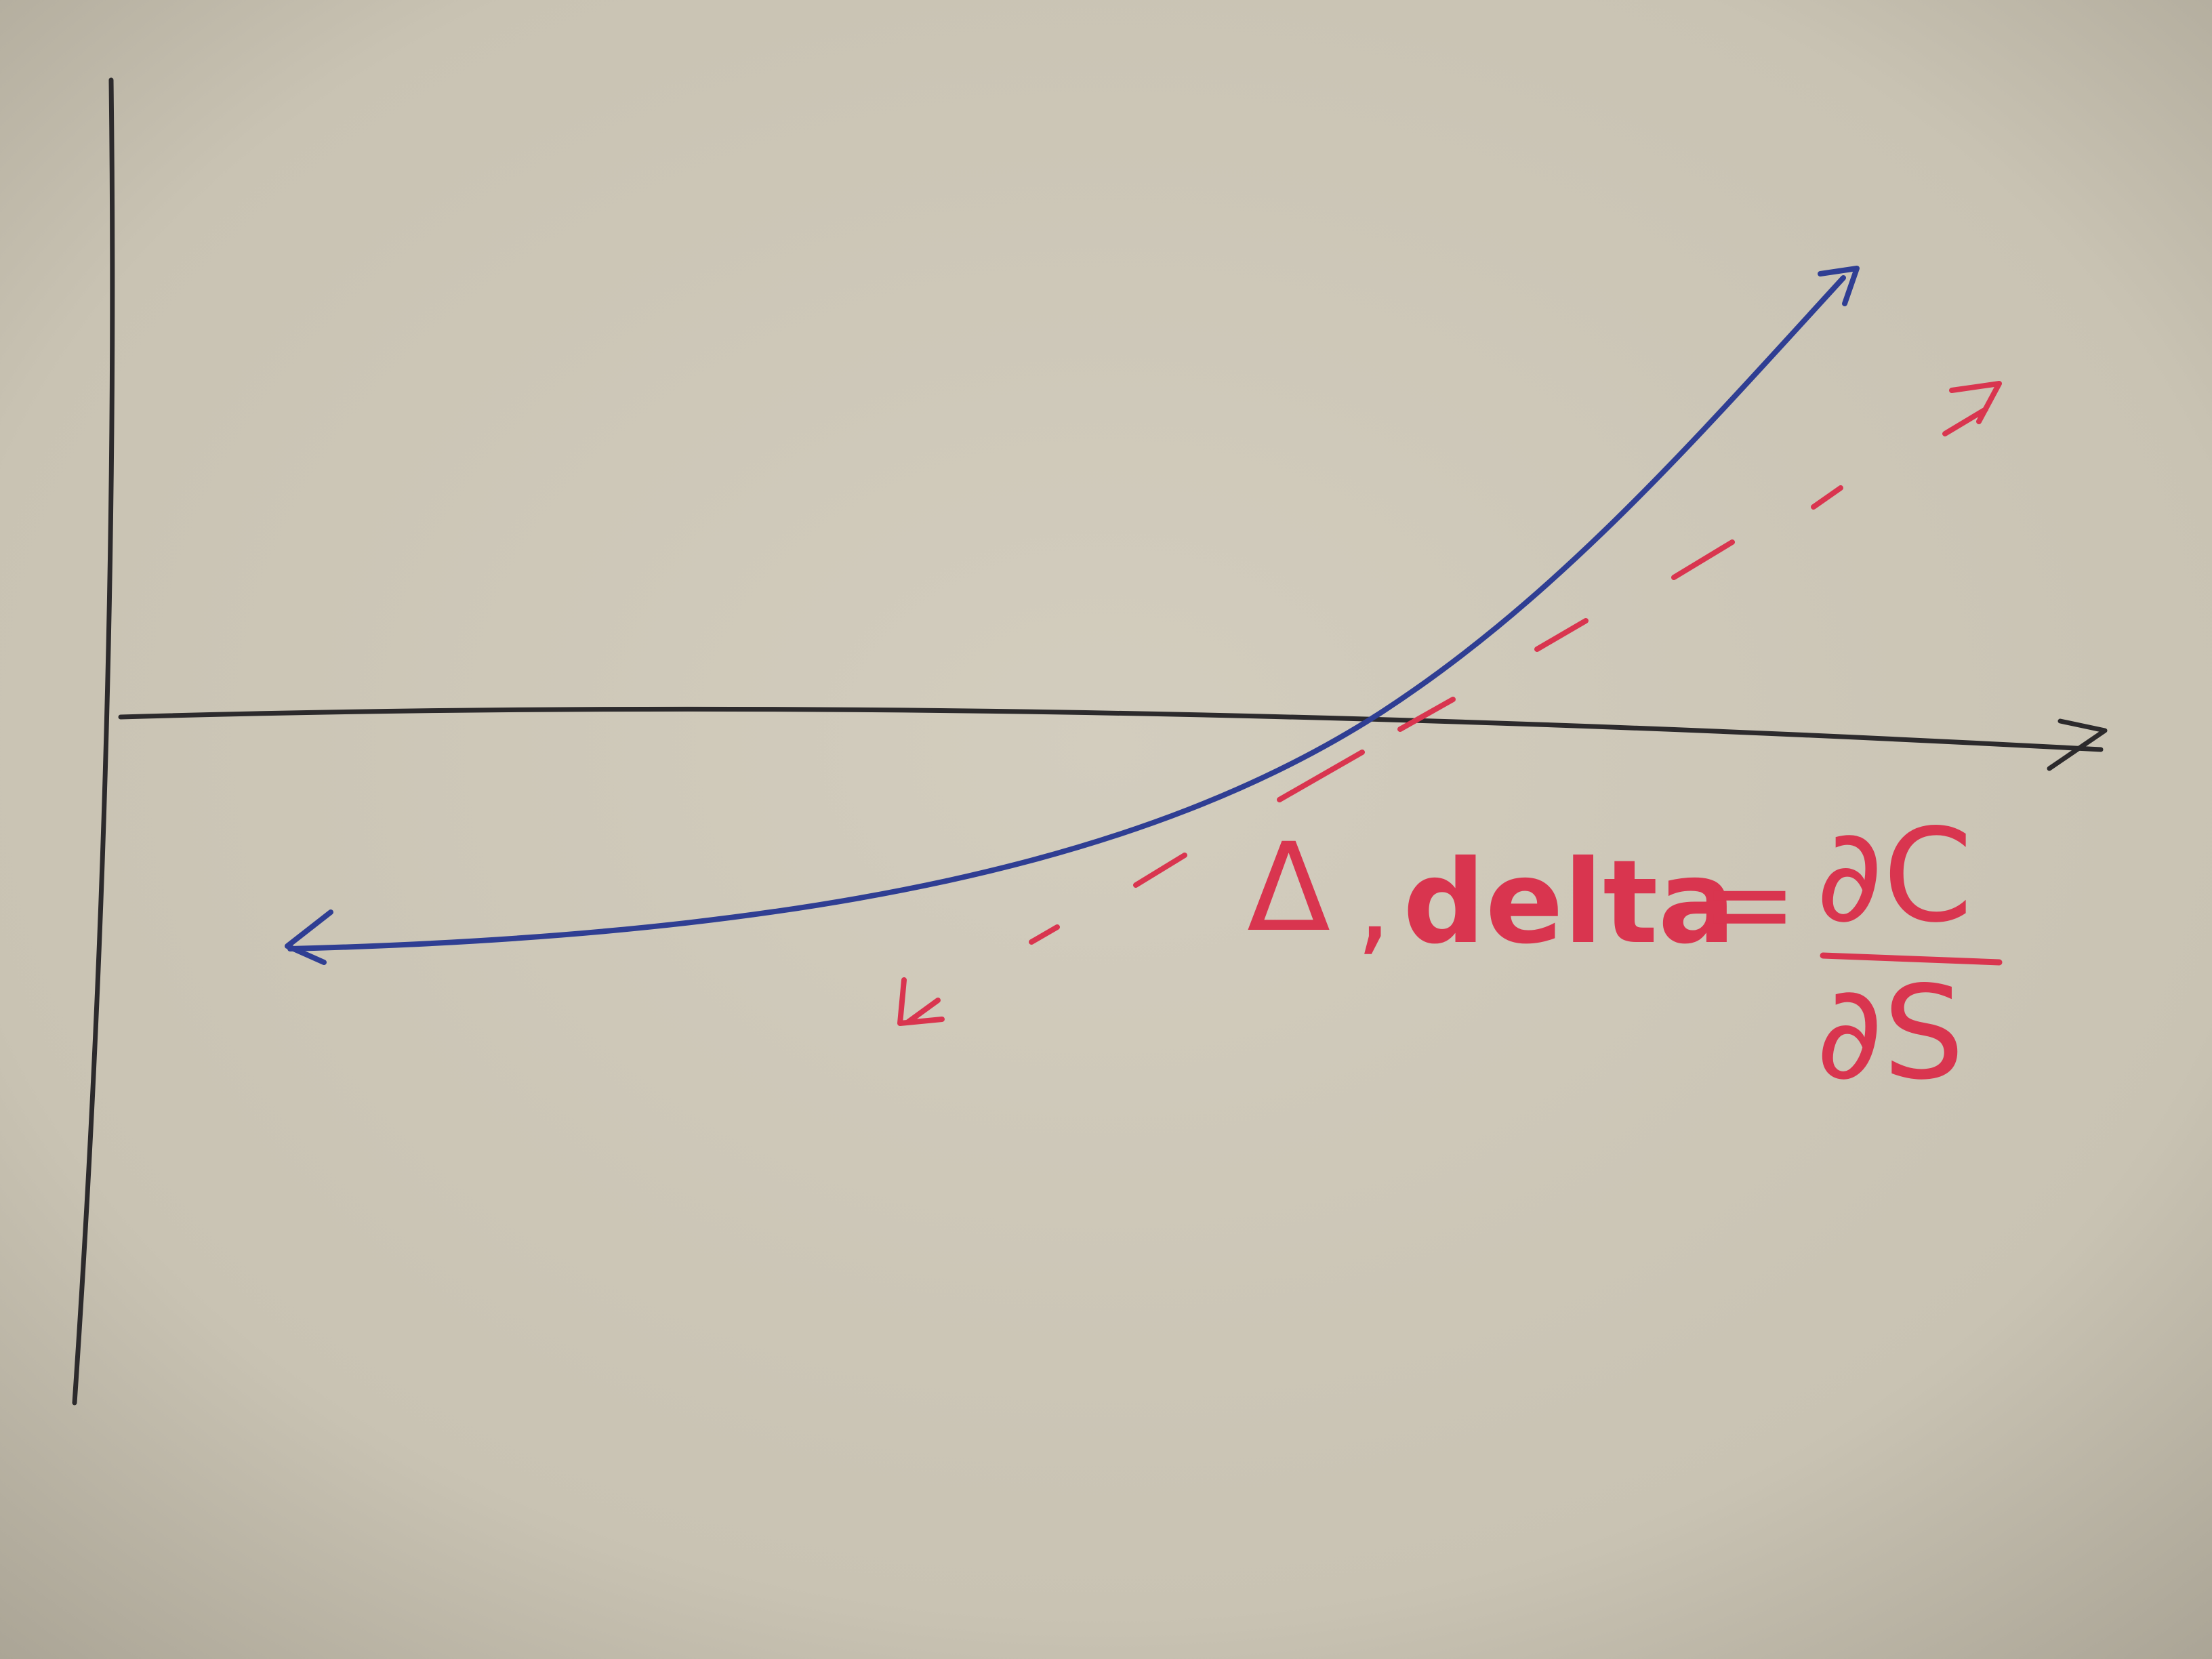 The height and width of the screenshot is (1659, 2212). Describe the element at coordinates (1111, 729) in the screenshot. I see `x-axis` at that location.